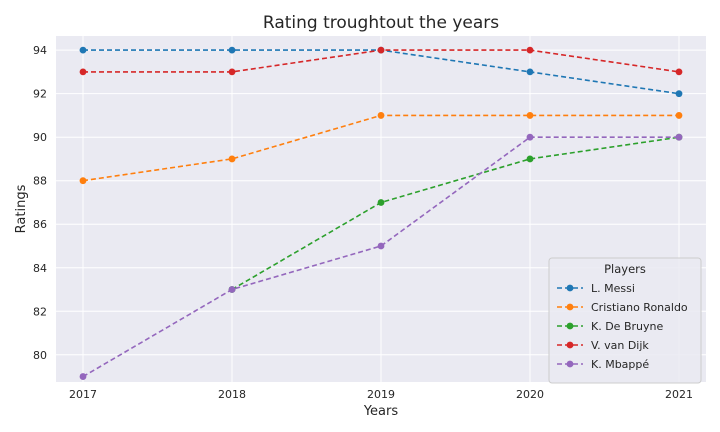 The width and height of the screenshot is (720, 432). I want to click on y-tick-label: 84, so click(40, 268).